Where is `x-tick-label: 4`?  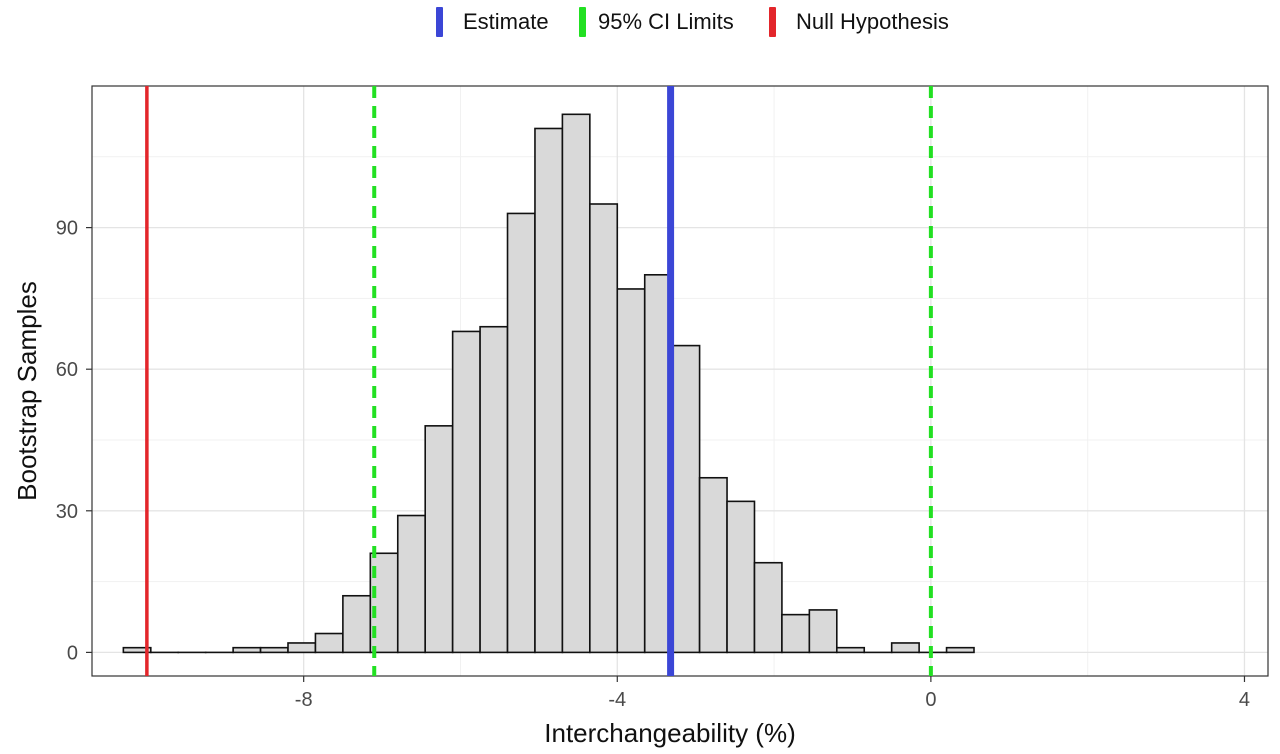 x-tick-label: 4 is located at coordinates (1244, 700).